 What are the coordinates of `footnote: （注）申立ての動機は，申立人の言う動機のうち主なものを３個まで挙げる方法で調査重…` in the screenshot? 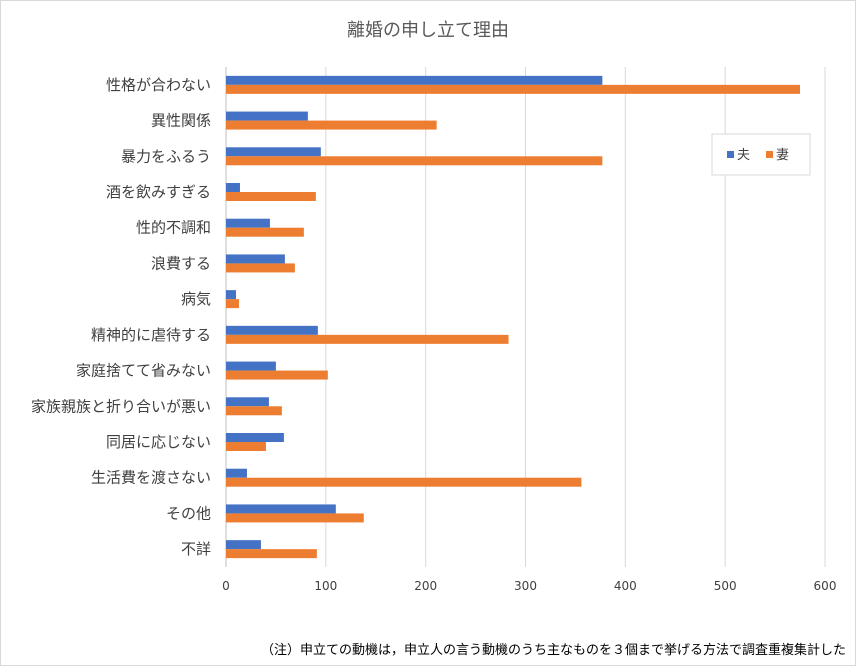 It's located at (553, 650).